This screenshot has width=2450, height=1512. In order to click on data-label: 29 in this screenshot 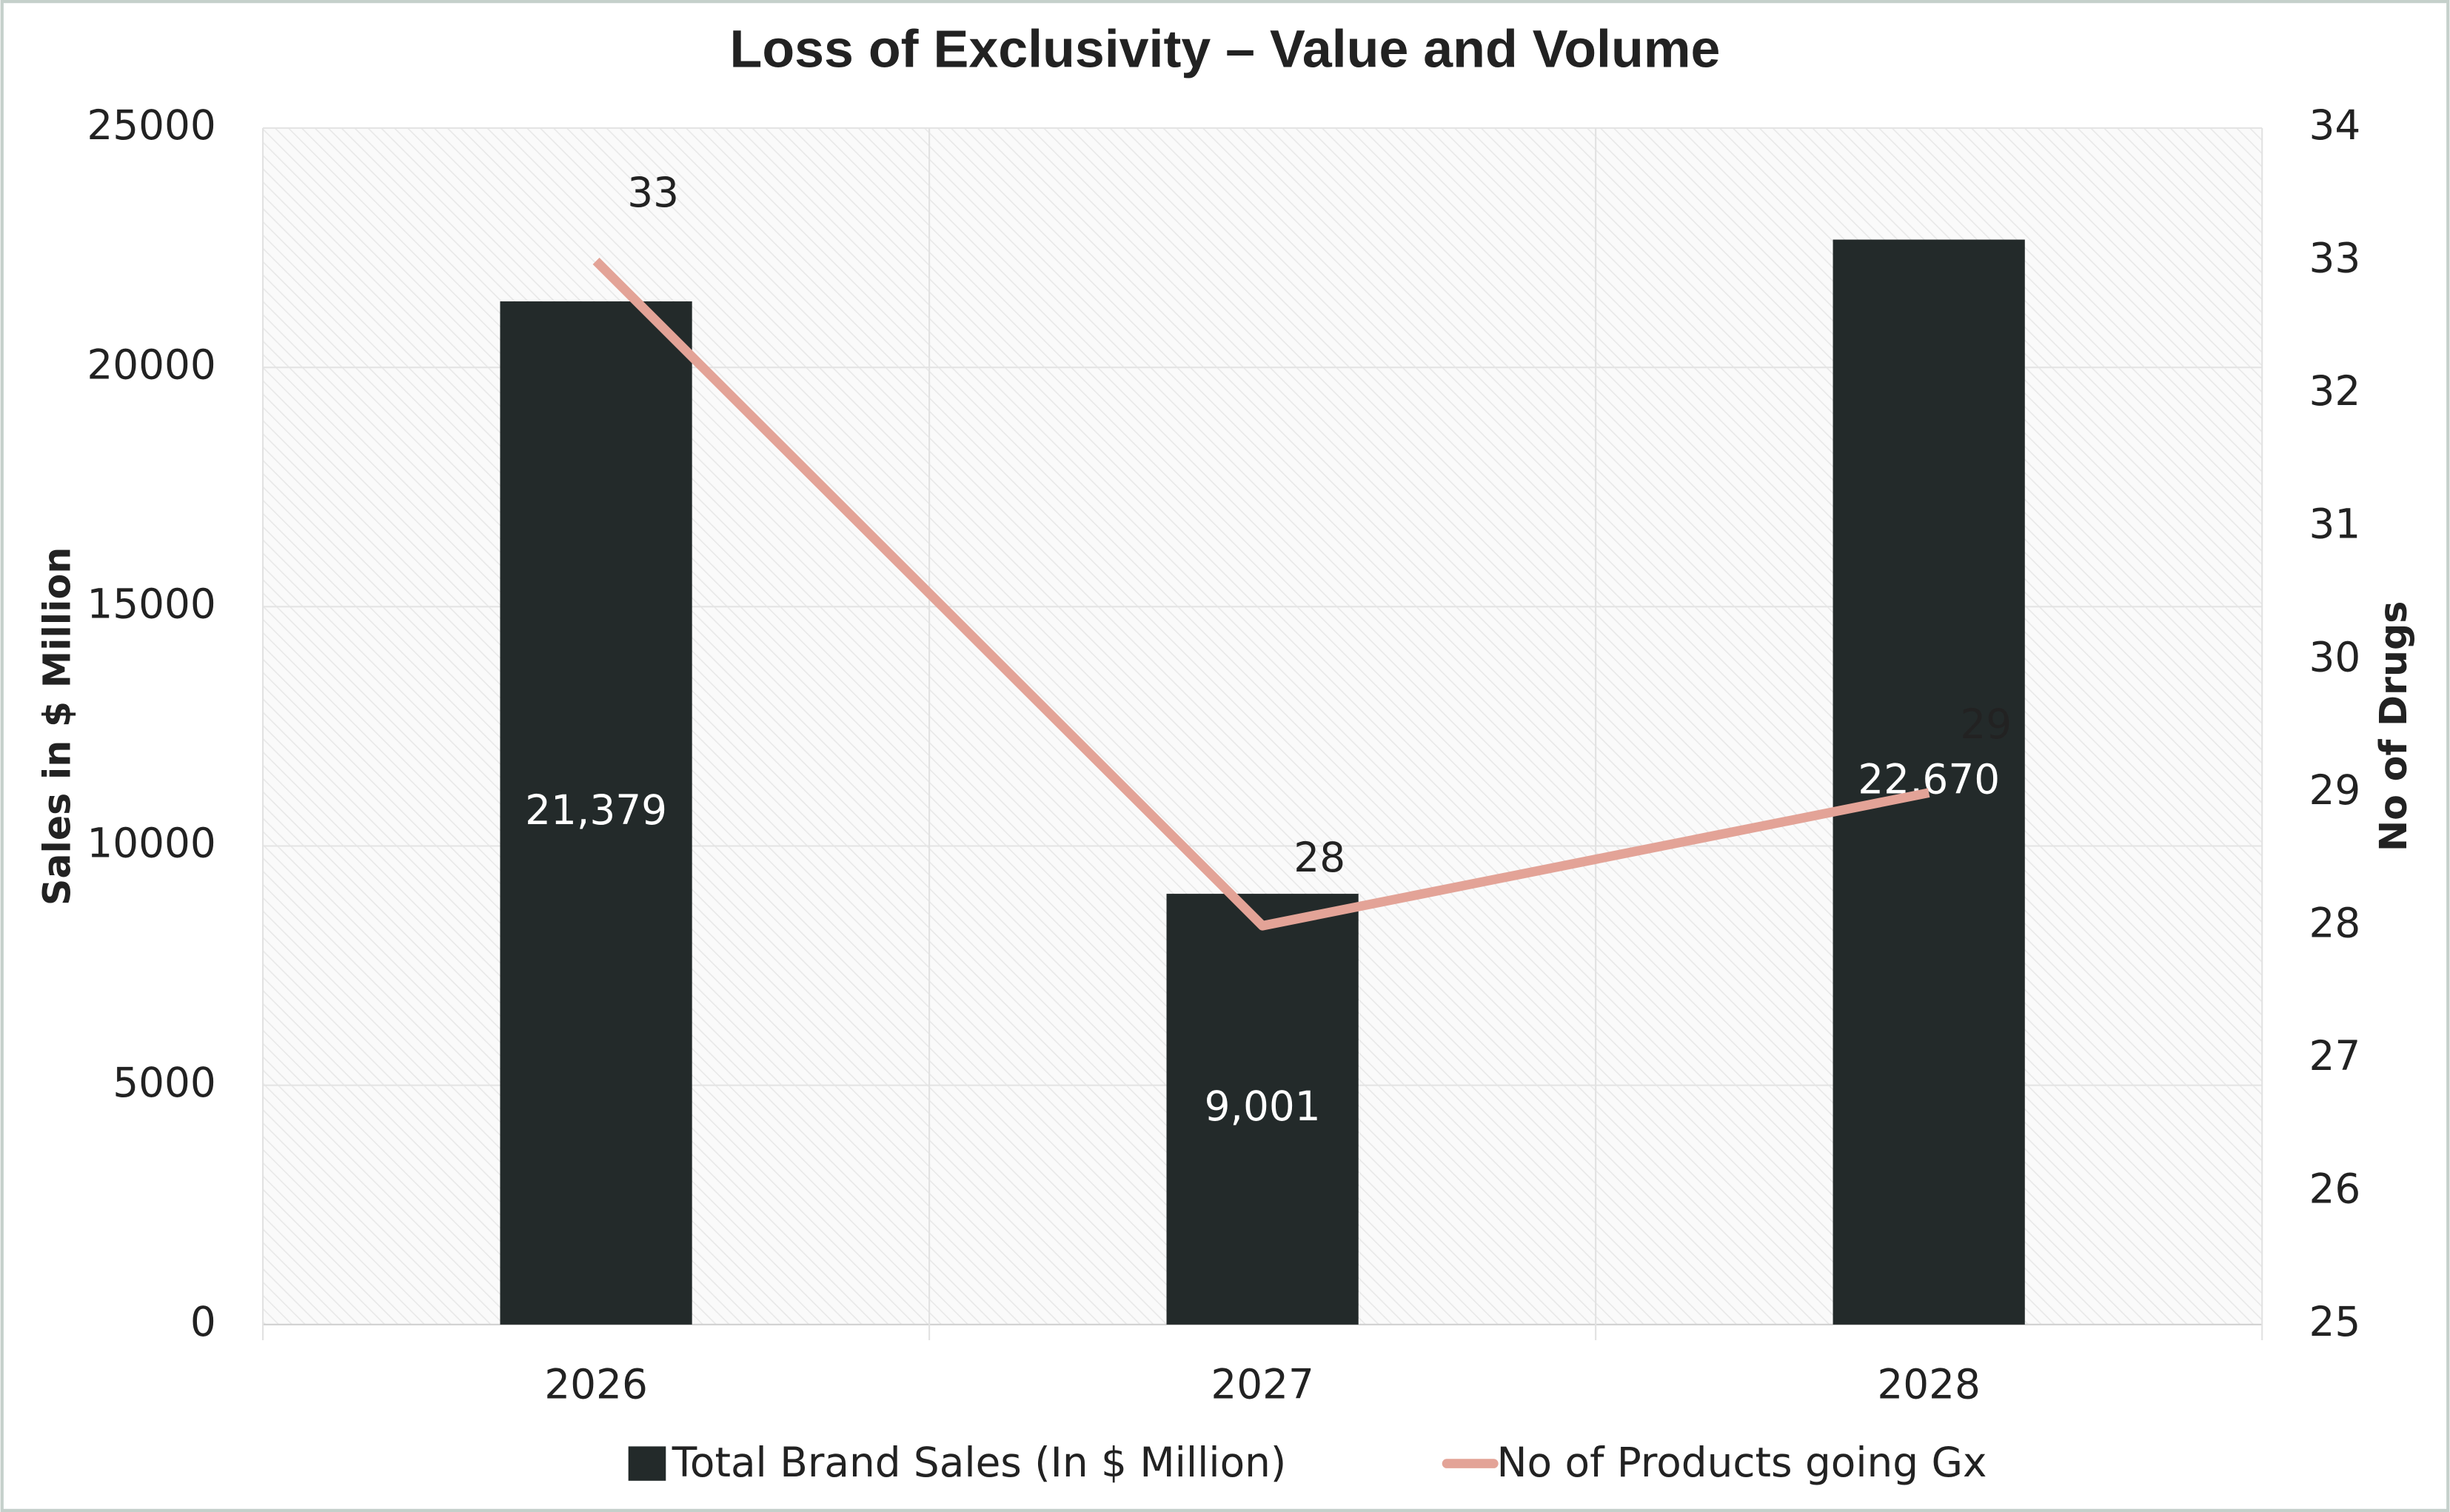, I will do `click(1986, 724)`.